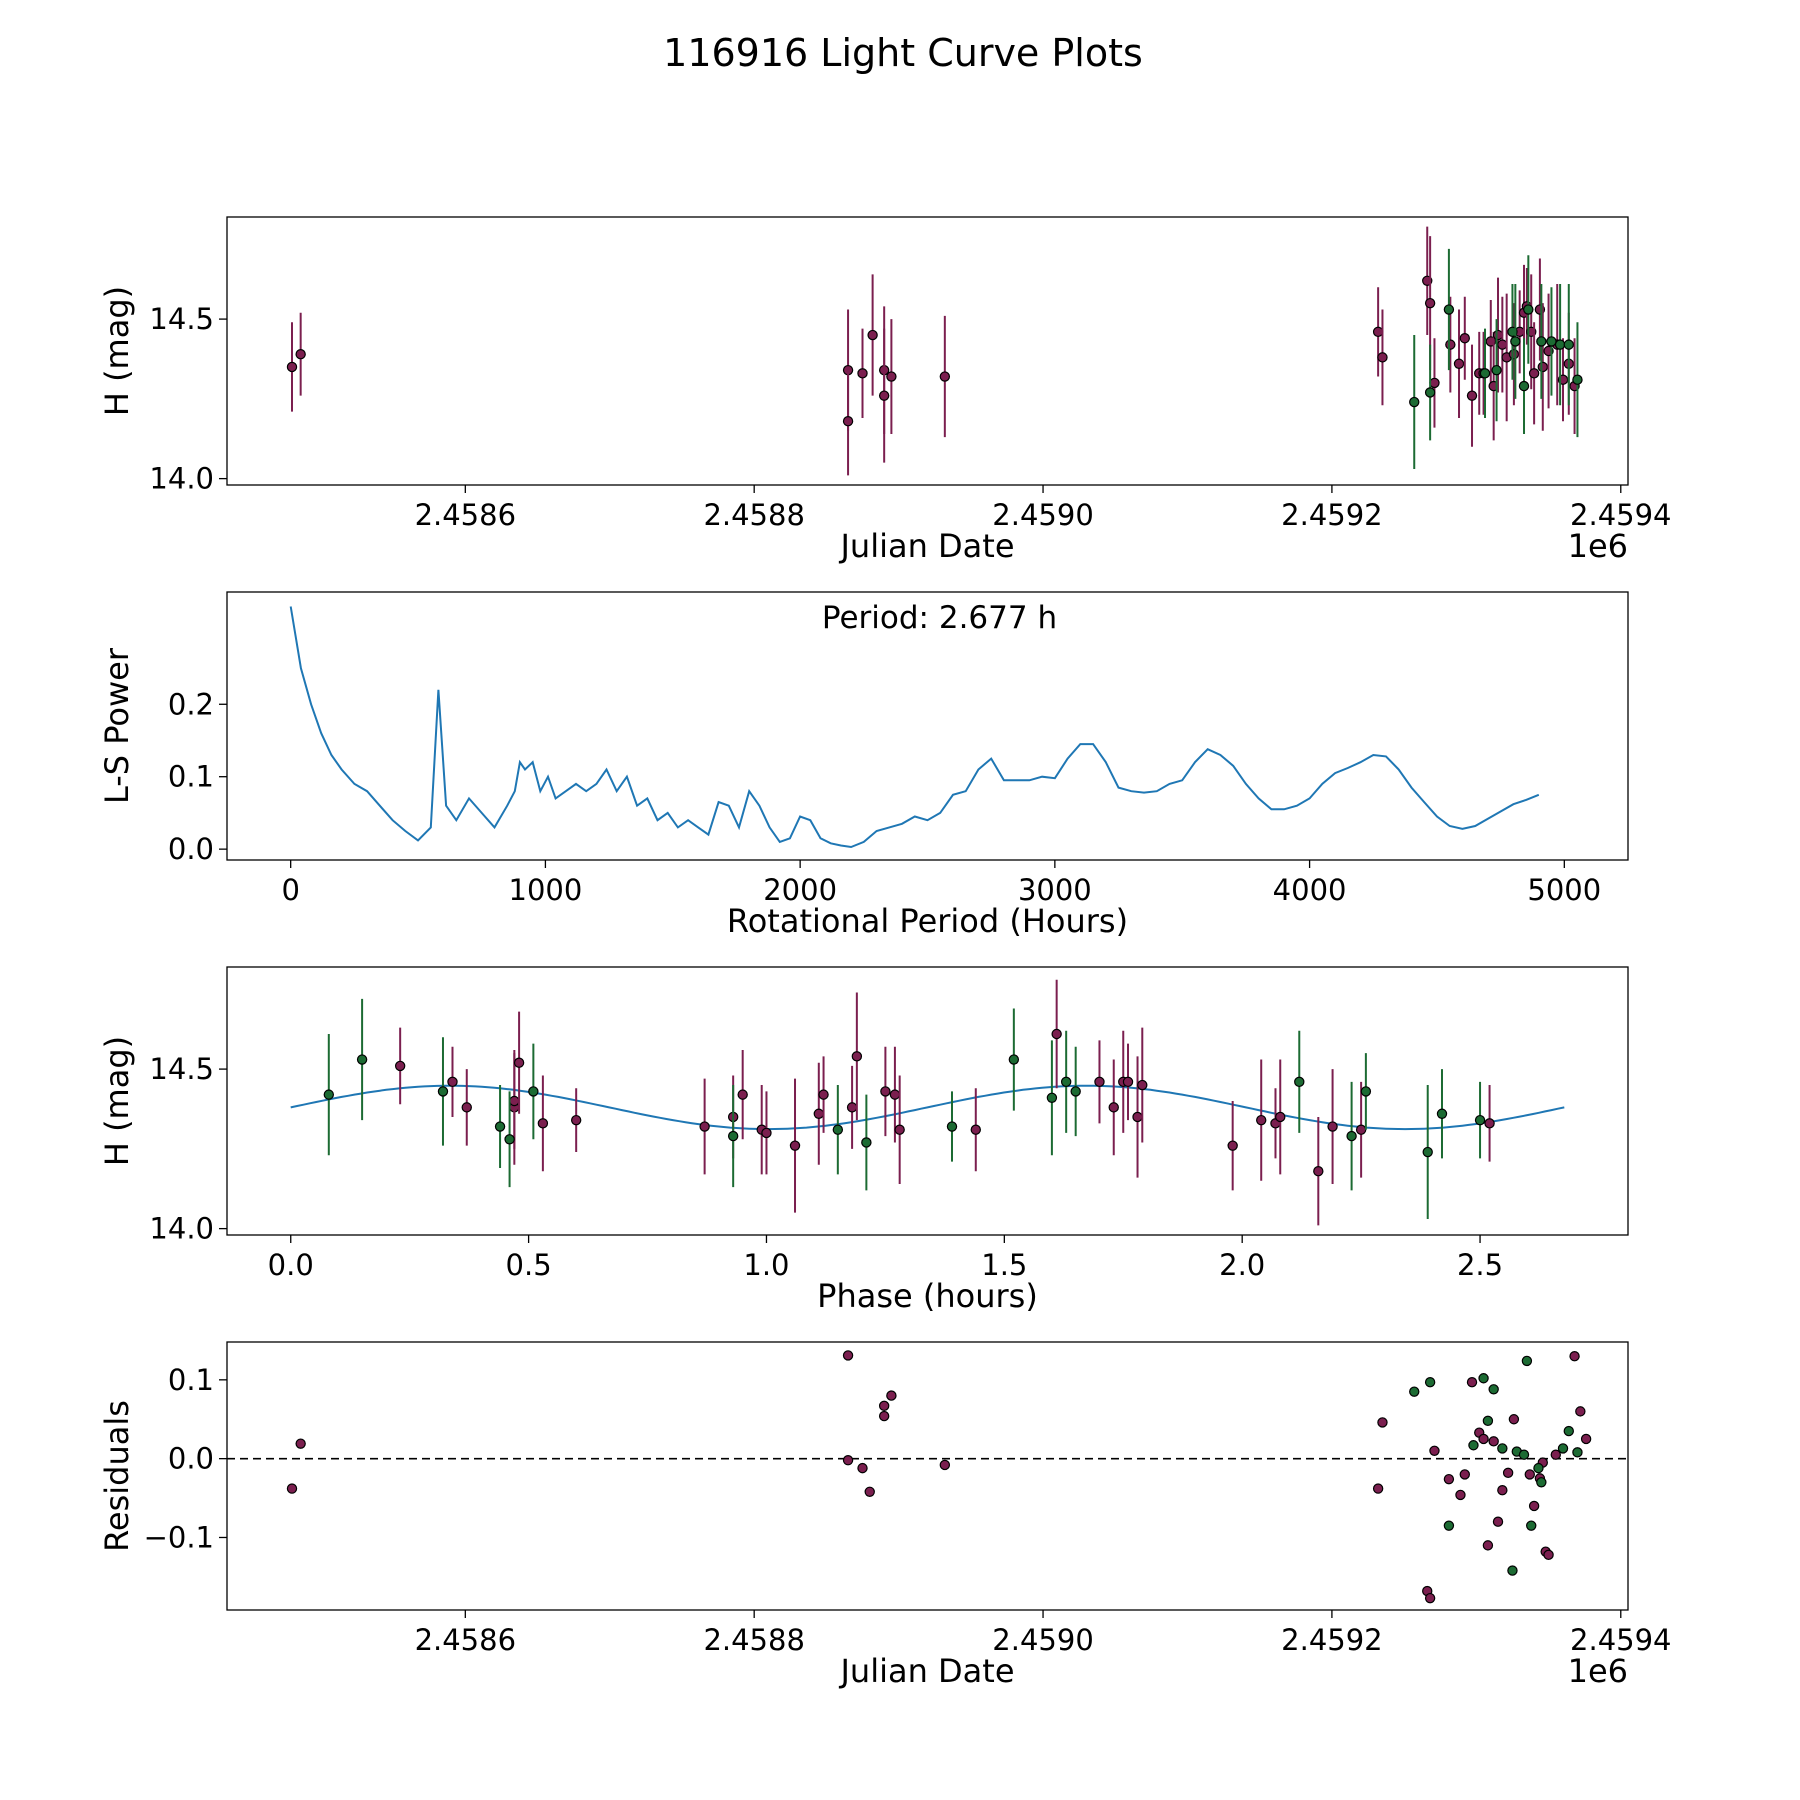 The height and width of the screenshot is (1800, 1800). What do you see at coordinates (191, 1459) in the screenshot?
I see `y-tick-label: 0.0` at bounding box center [191, 1459].